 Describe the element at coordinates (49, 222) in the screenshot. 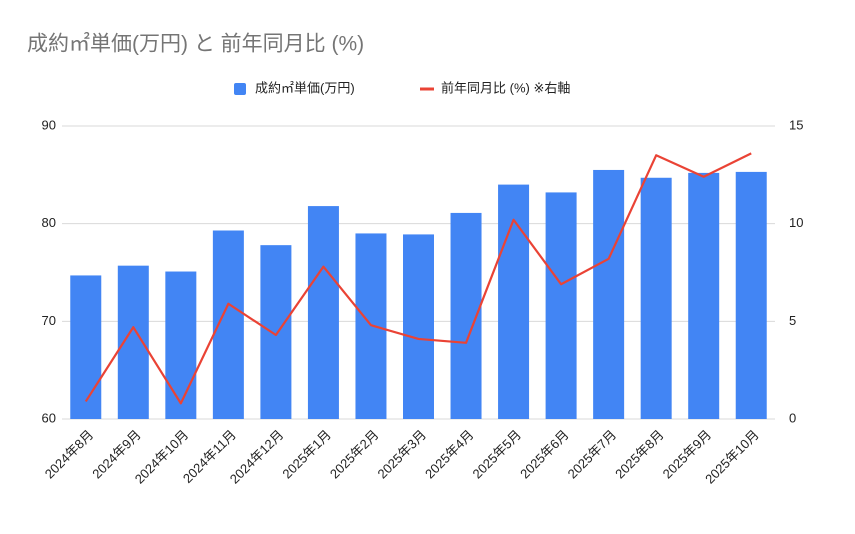

I see `y-tick-label: 80` at that location.